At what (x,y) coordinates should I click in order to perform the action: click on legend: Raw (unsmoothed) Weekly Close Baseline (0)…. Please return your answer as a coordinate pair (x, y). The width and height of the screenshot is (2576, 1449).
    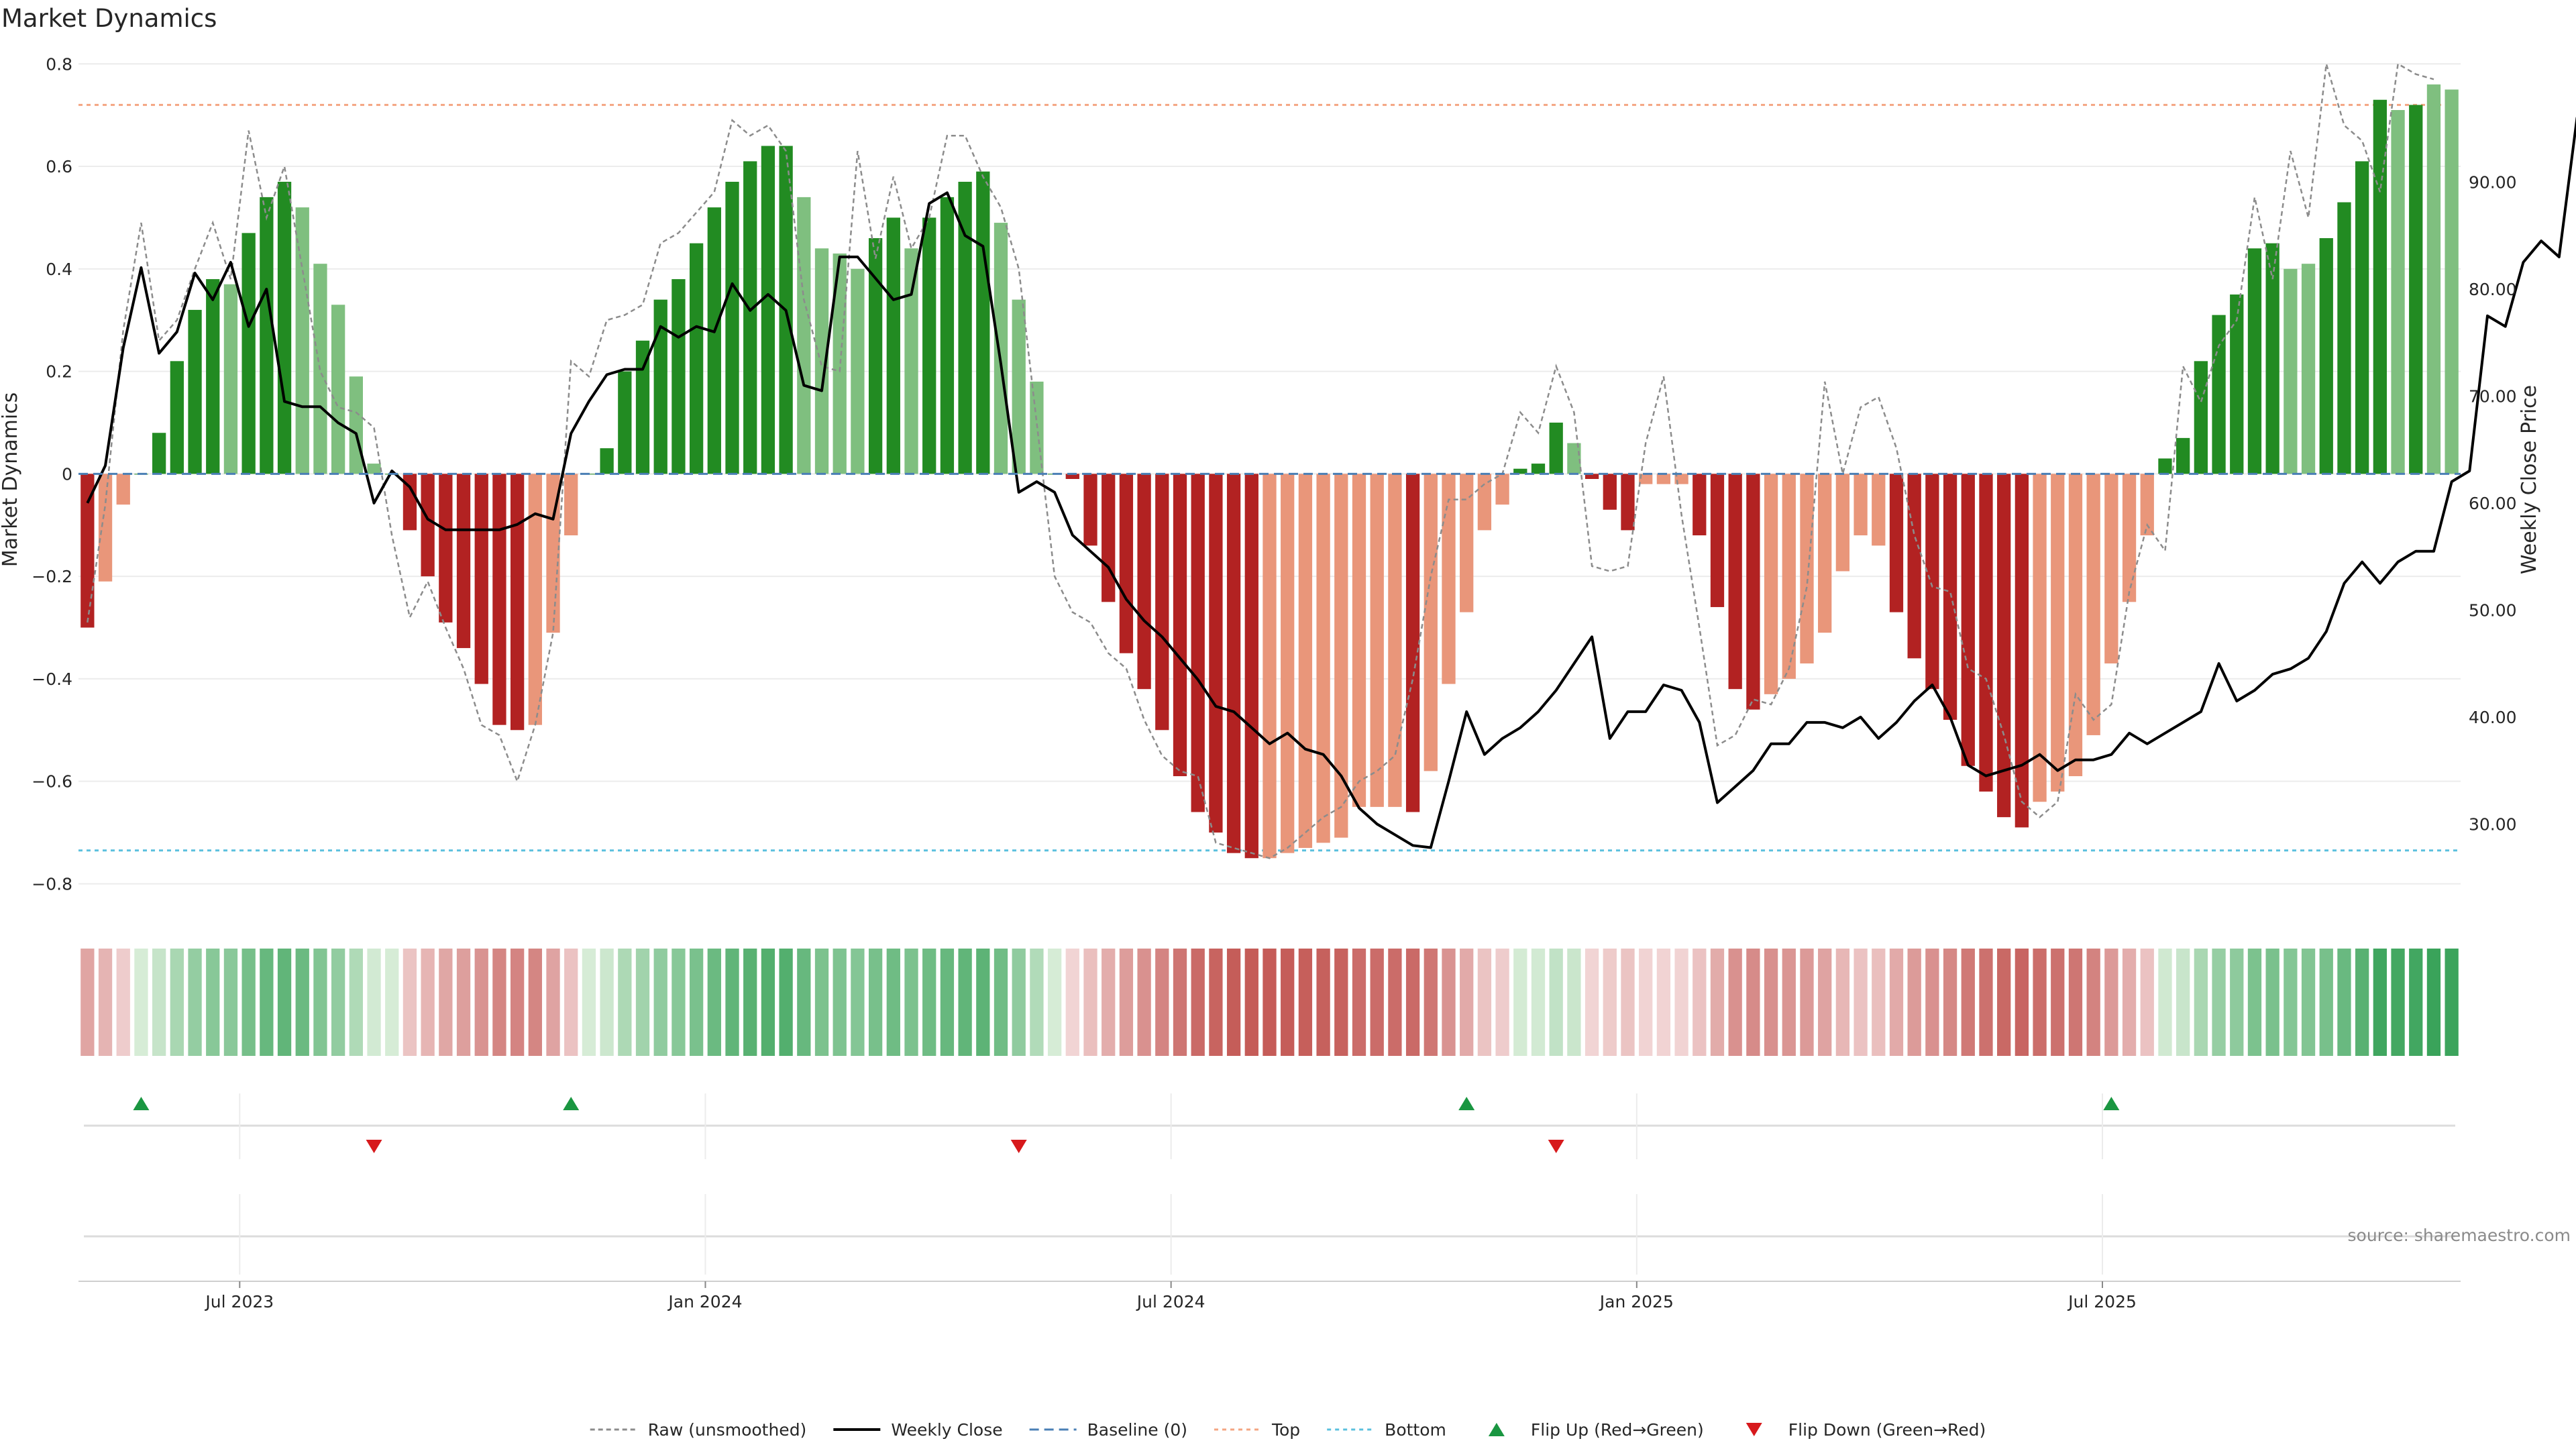
    Looking at the image, I should click on (1288, 1430).